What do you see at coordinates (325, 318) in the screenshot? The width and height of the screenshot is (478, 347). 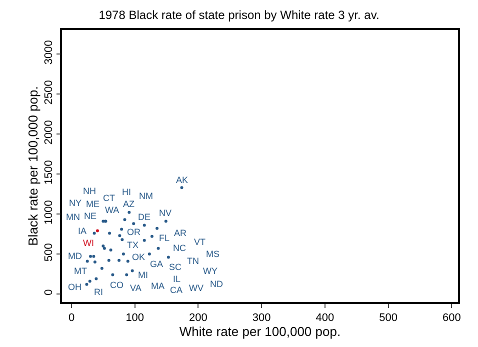 I see `x-tick-label: 400` at bounding box center [325, 318].